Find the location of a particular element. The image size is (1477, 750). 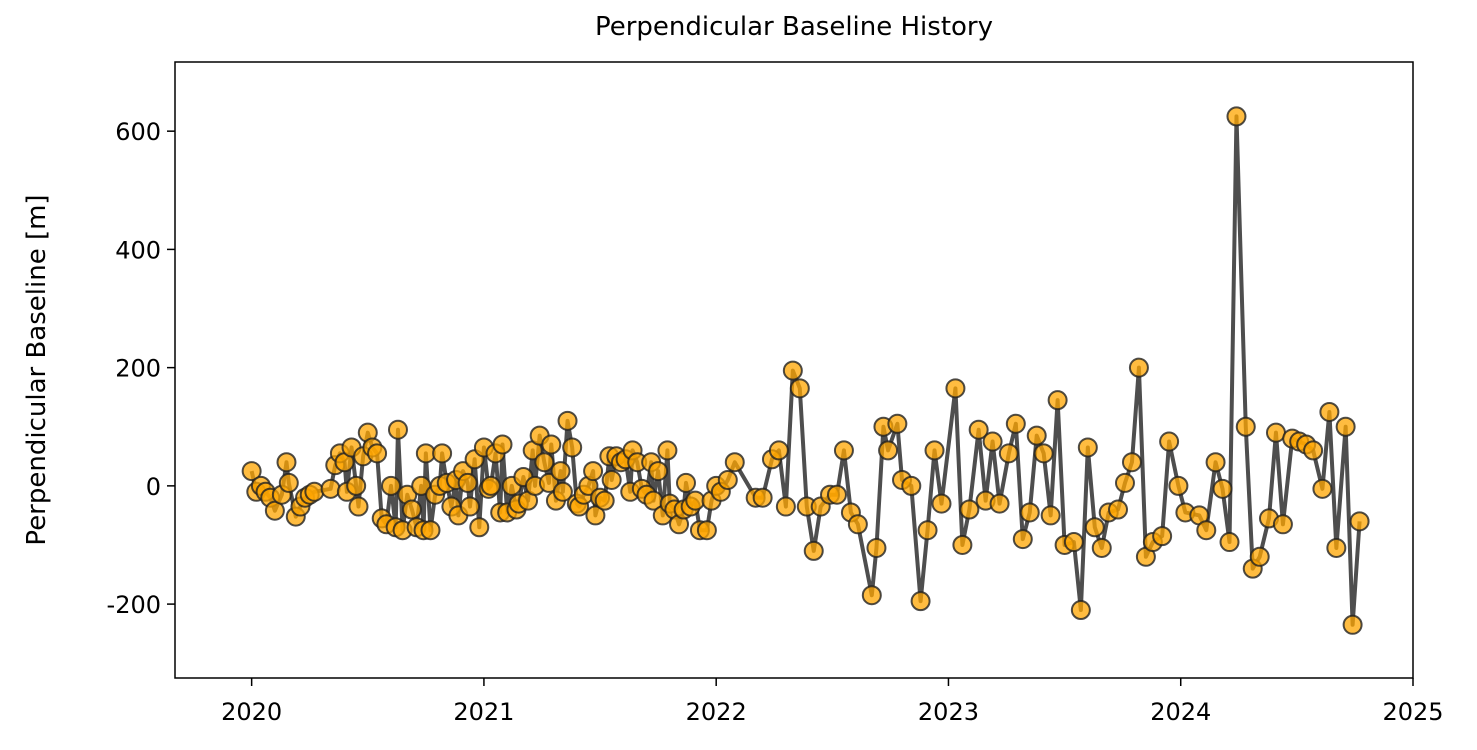

y-tick-label: 600 is located at coordinates (138, 132).